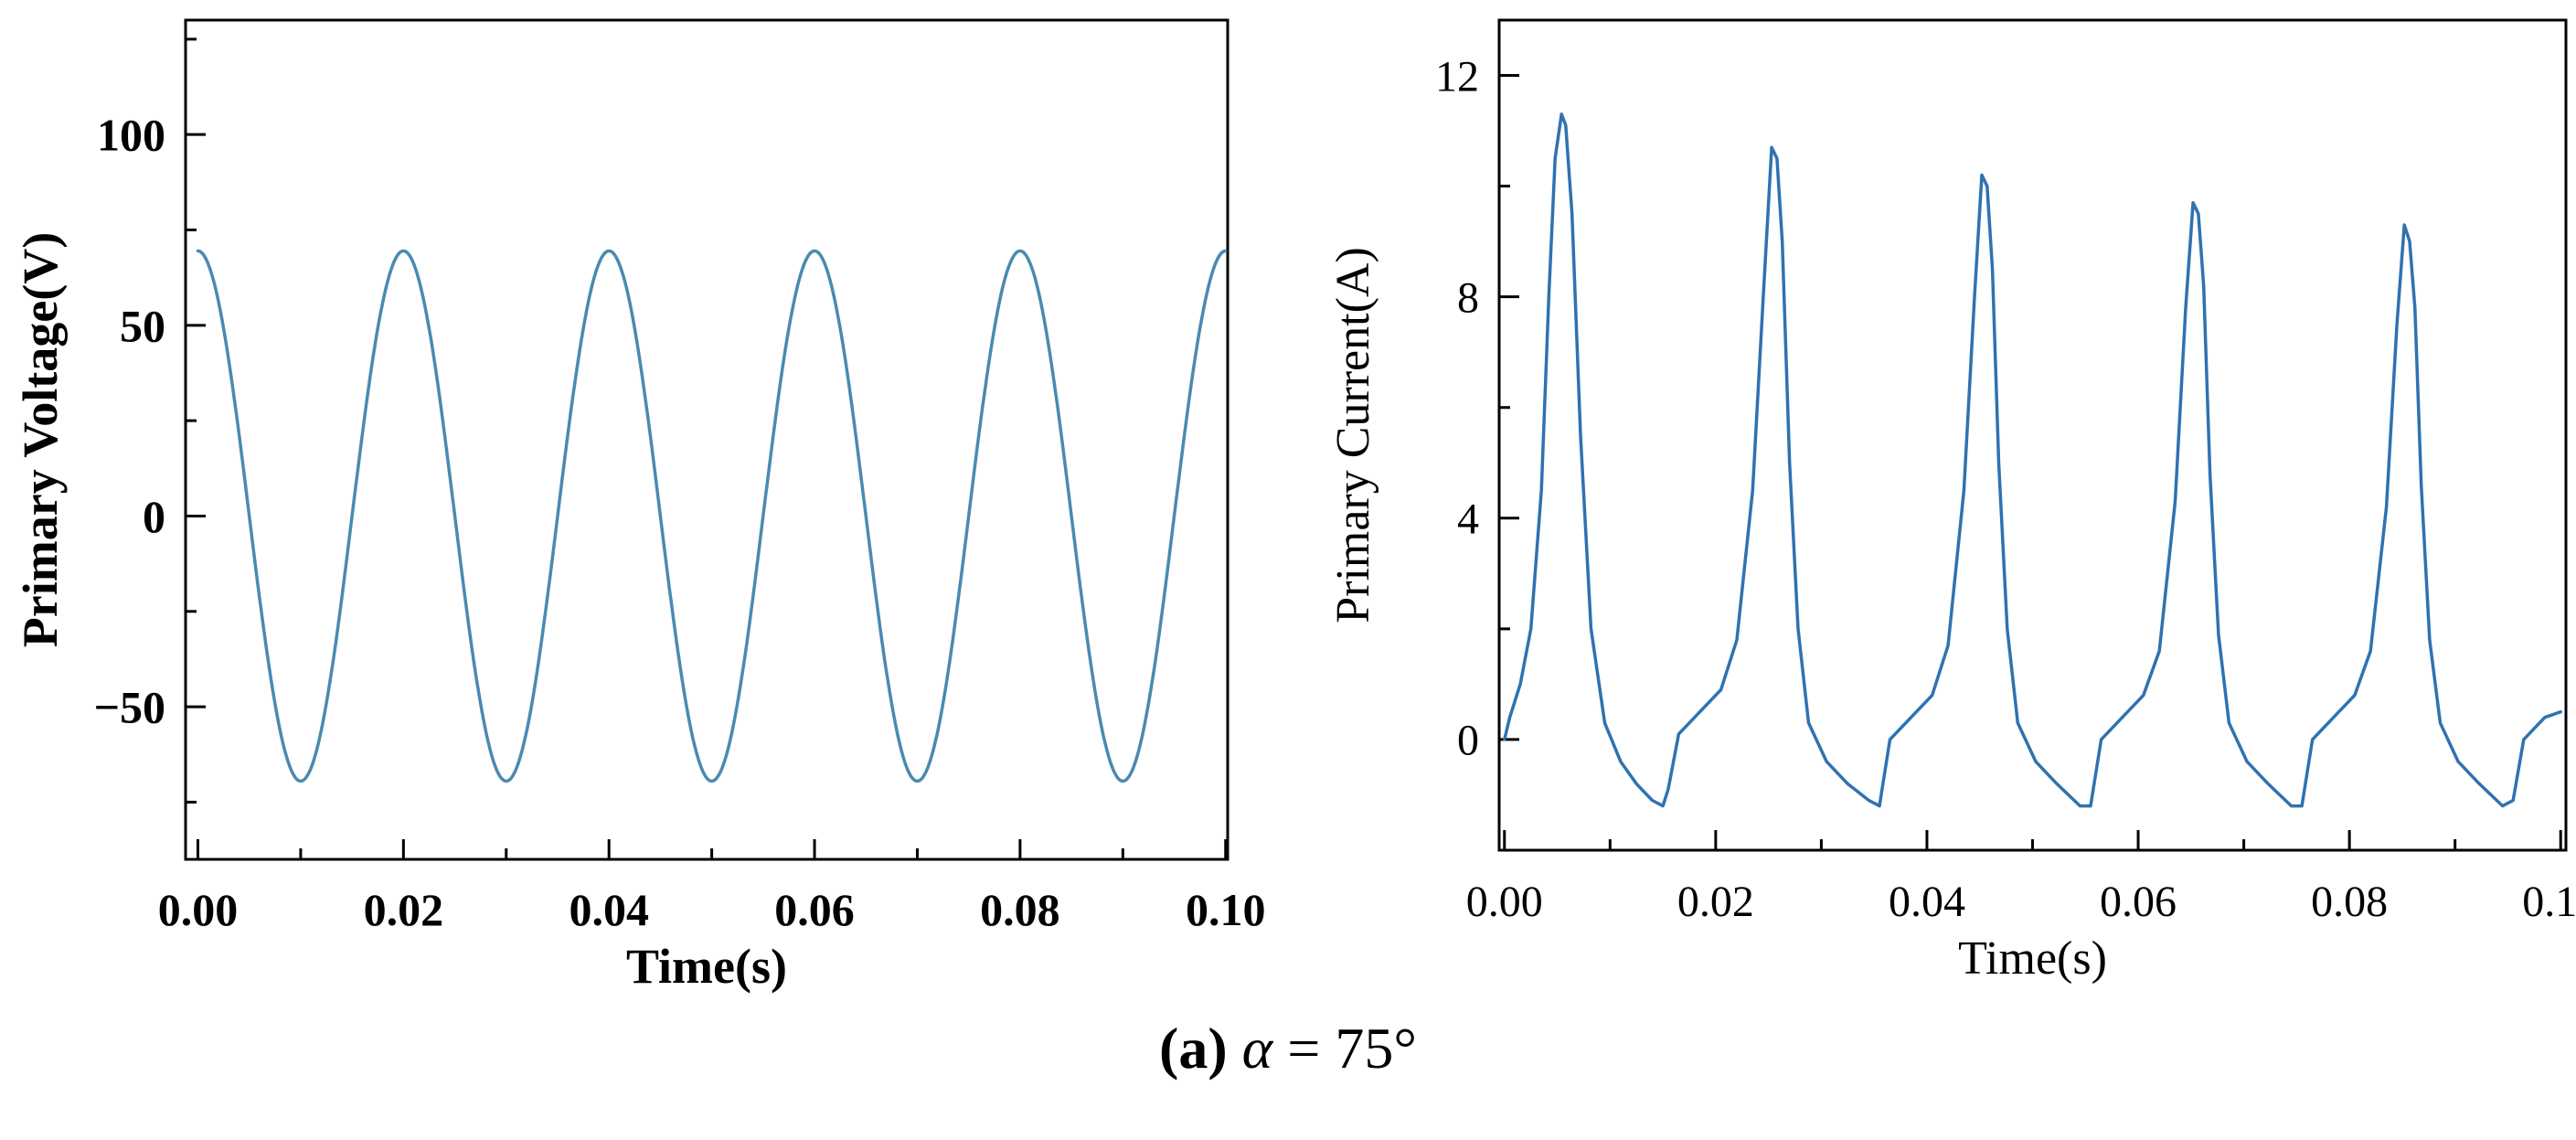 The height and width of the screenshot is (1140, 2576). Describe the element at coordinates (40, 439) in the screenshot. I see `voltage-y-axis-label: Primary Voltage(V)` at that location.